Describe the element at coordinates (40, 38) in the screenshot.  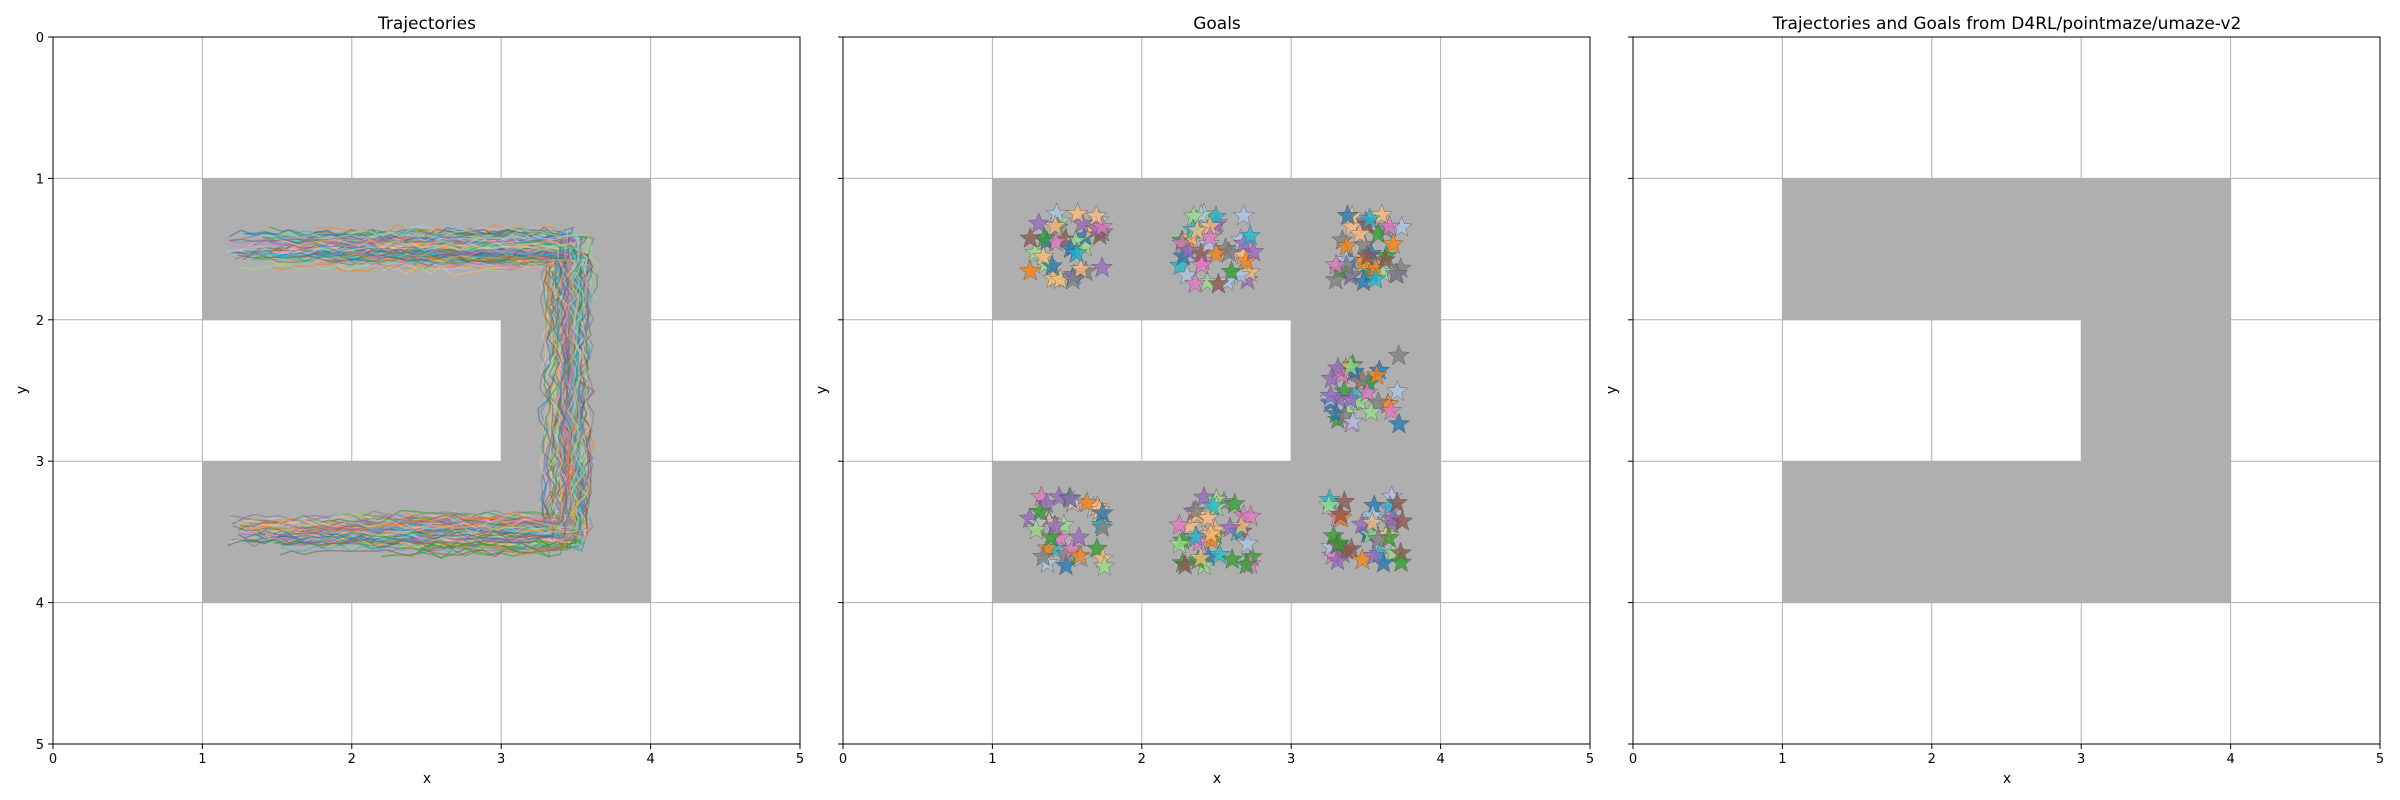
I see `y-tick-label: 0` at that location.